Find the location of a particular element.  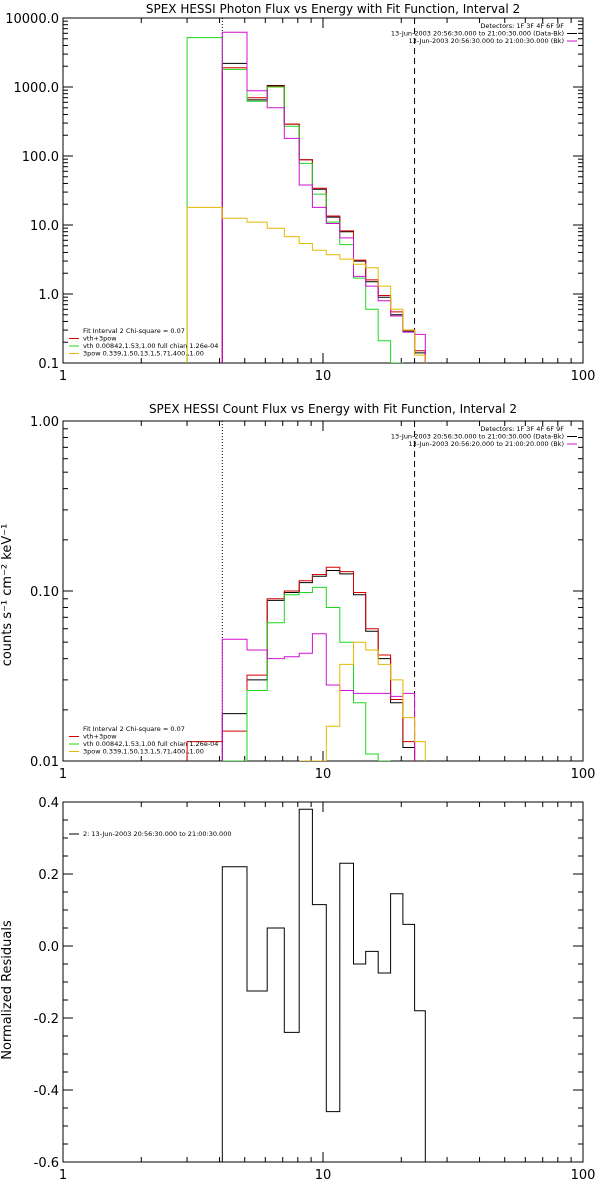

y-tick-label: -0.2 is located at coordinates (46, 1019).